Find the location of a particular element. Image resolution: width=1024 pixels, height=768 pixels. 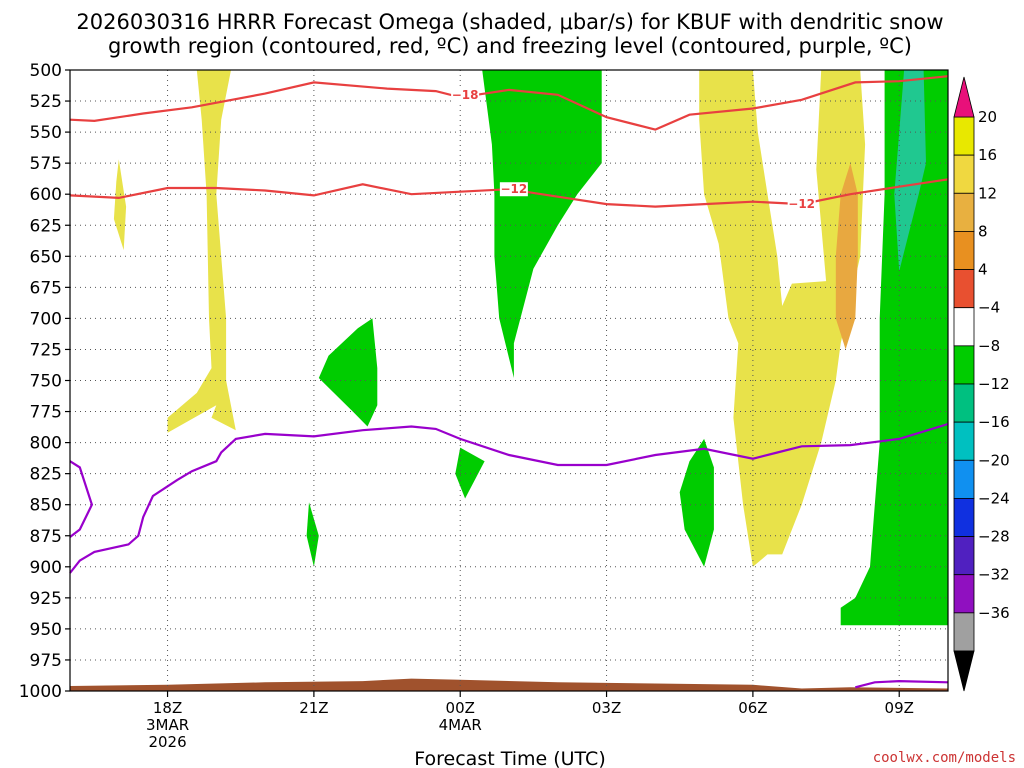

colorbar-label-13: −36 is located at coordinates (994, 613).